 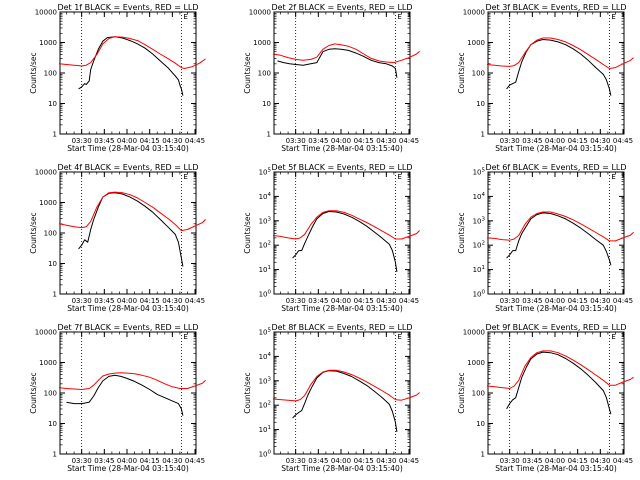 What do you see at coordinates (341, 167) in the screenshot?
I see `chart-title: Det 5f BLACK = Events, RED = LLD` at bounding box center [341, 167].